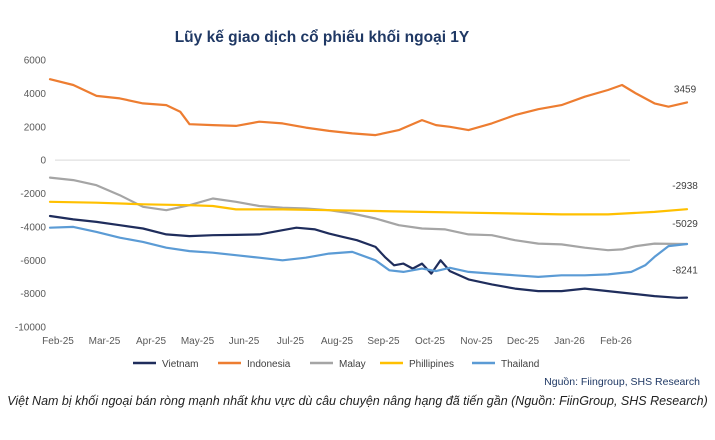  What do you see at coordinates (322, 37) in the screenshot?
I see `chart-title: Lũy kế giao dịch cổ phiếu khối ngoại 1Y` at bounding box center [322, 37].